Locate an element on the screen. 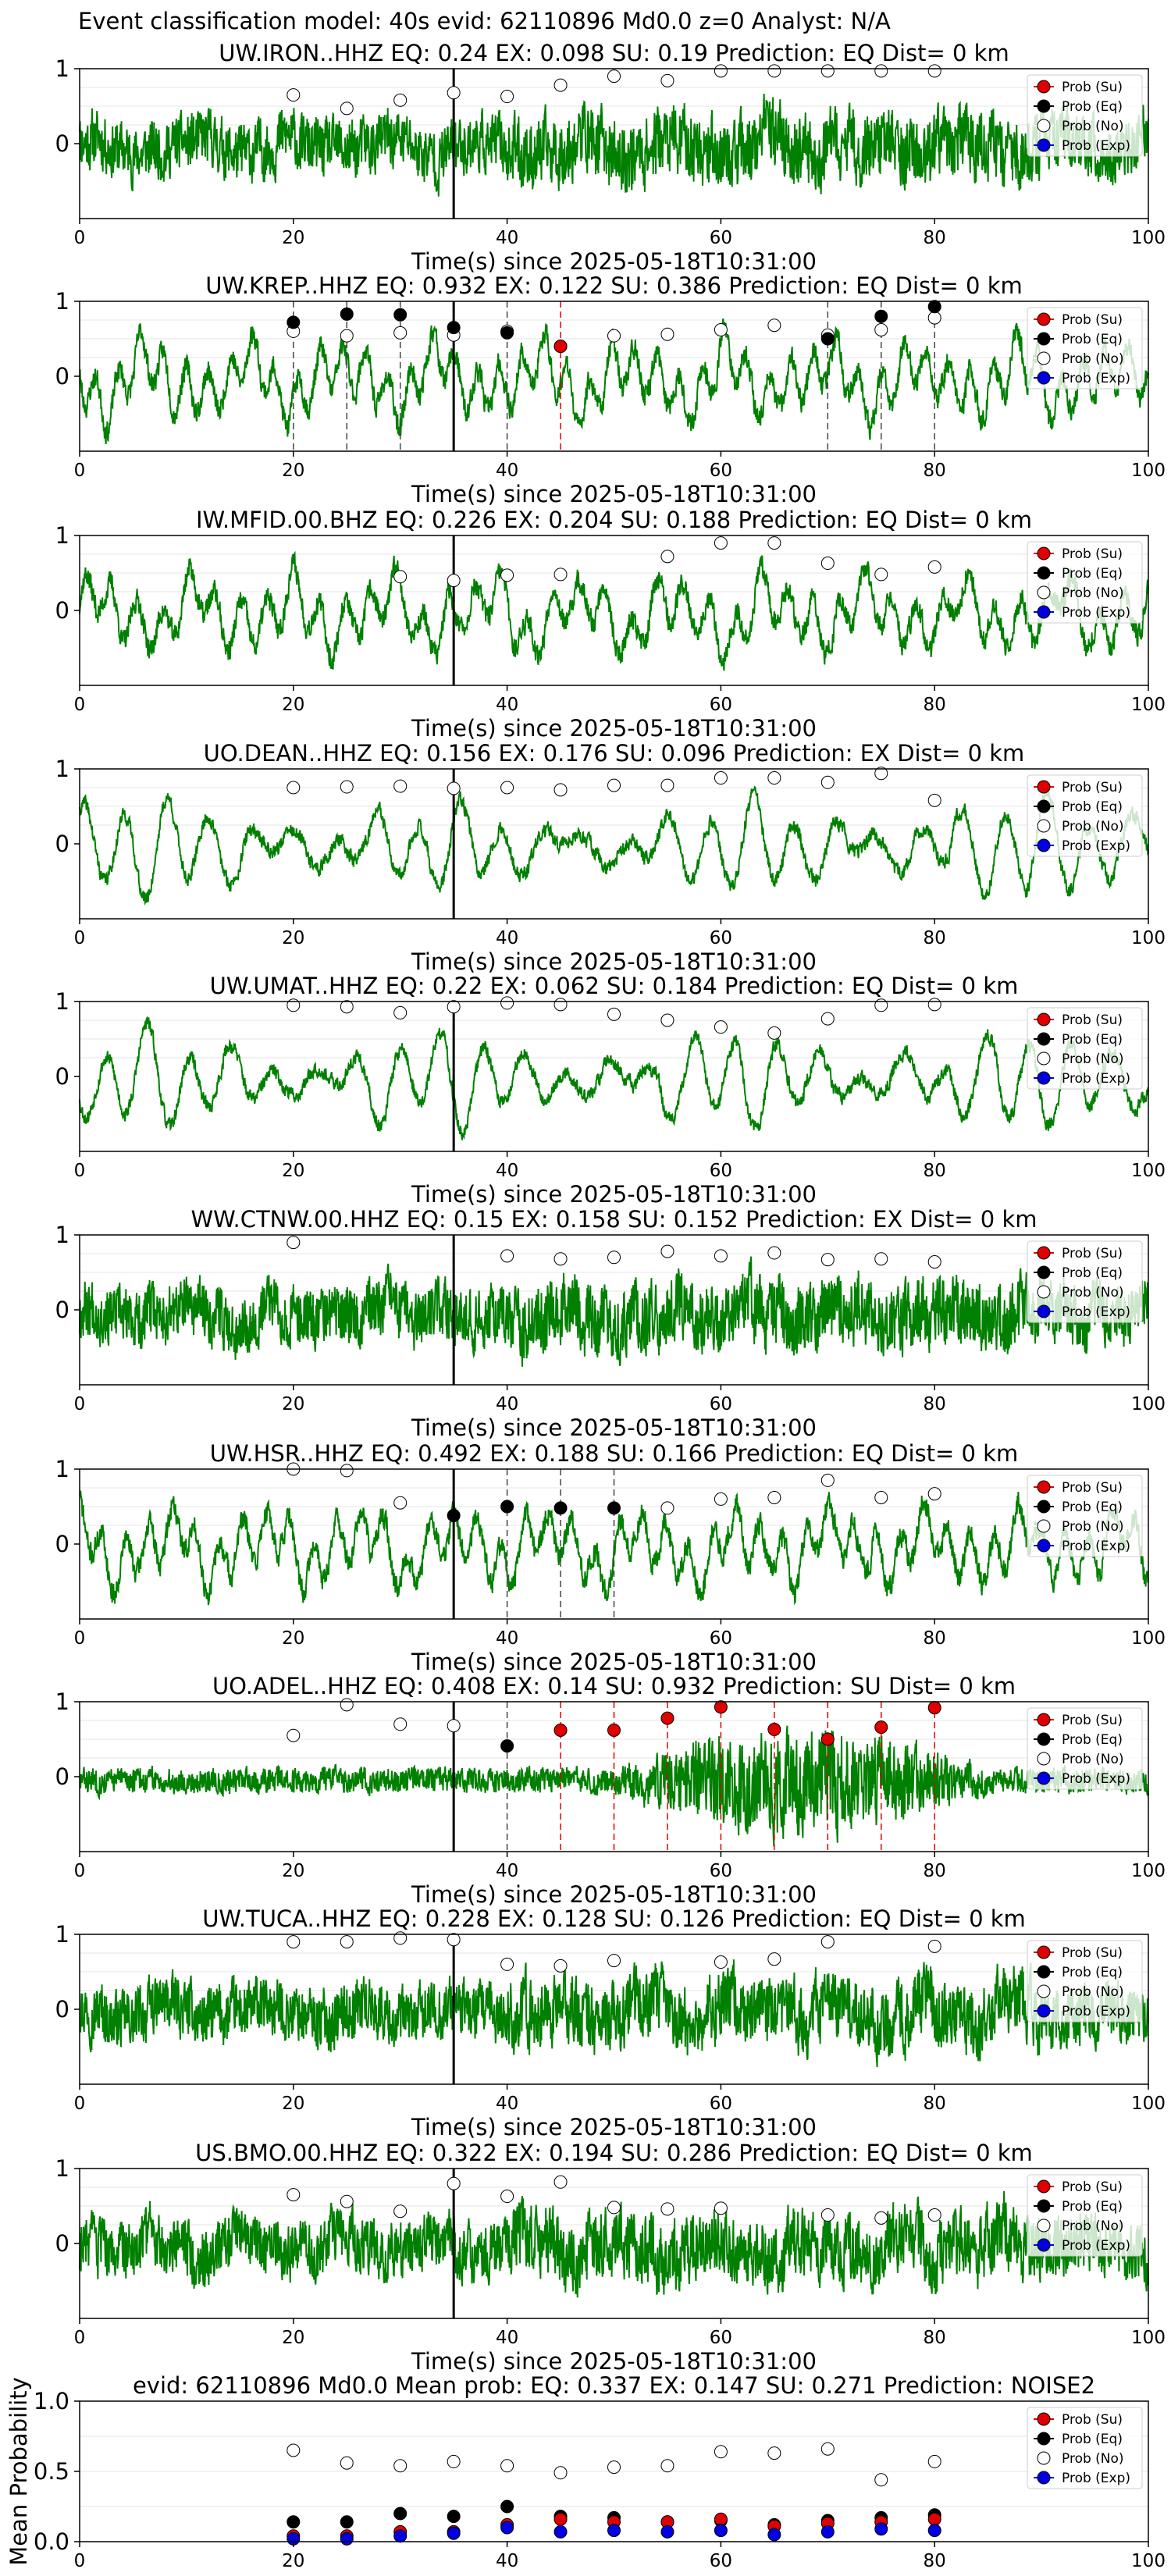  legend-label-3: Prob (Exp) is located at coordinates (1096, 1546).